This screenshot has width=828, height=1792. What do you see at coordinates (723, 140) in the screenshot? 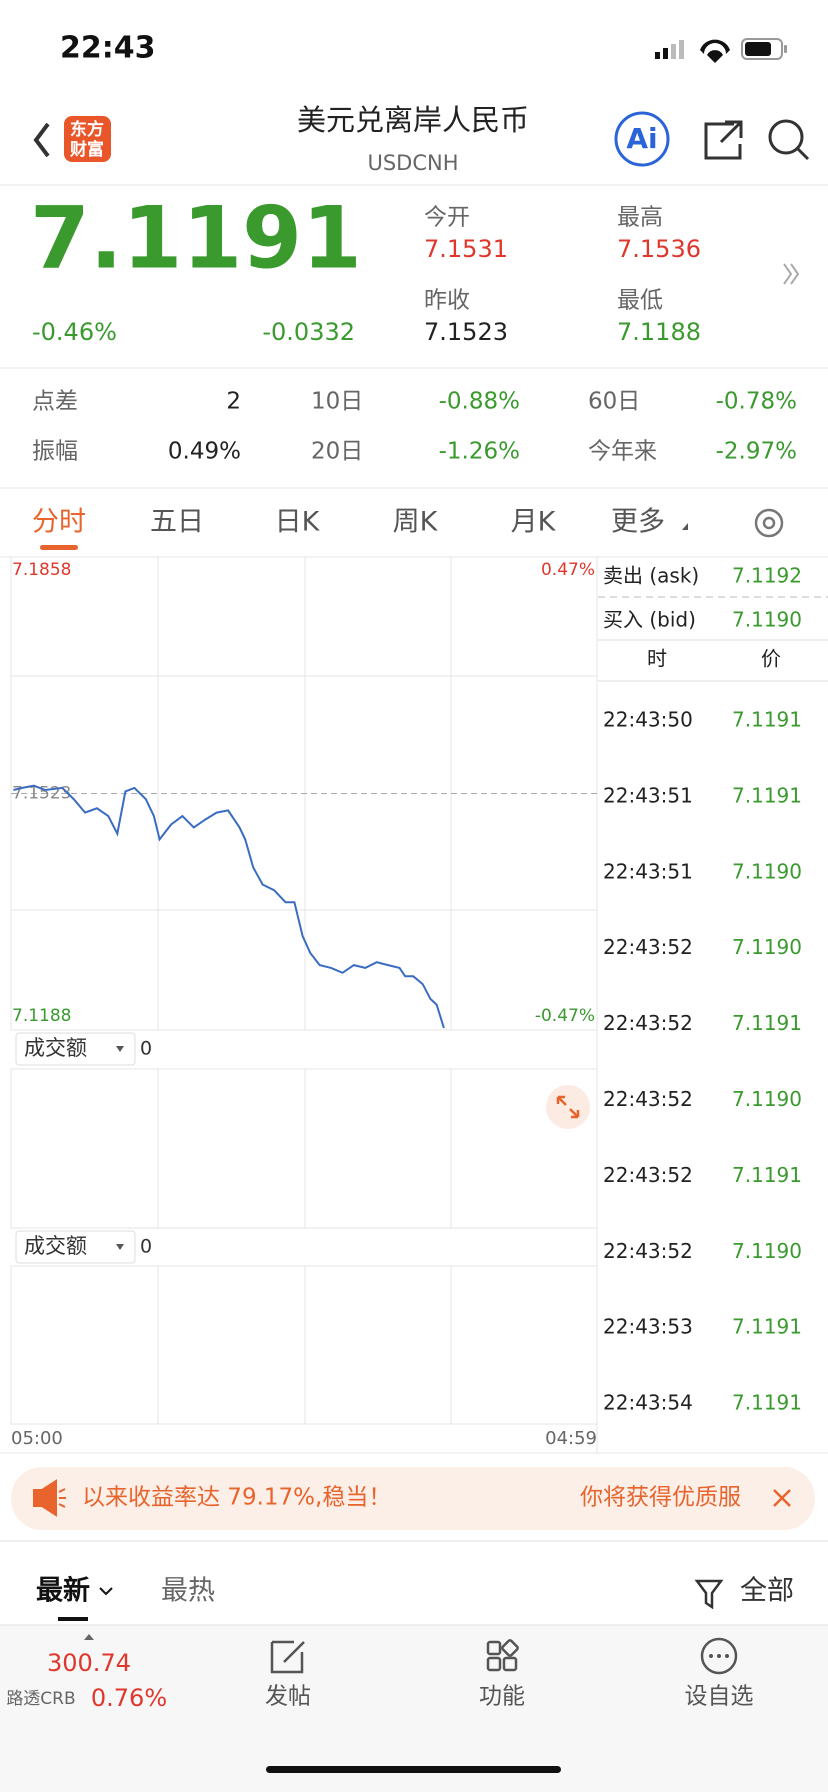
I see `share-button` at bounding box center [723, 140].